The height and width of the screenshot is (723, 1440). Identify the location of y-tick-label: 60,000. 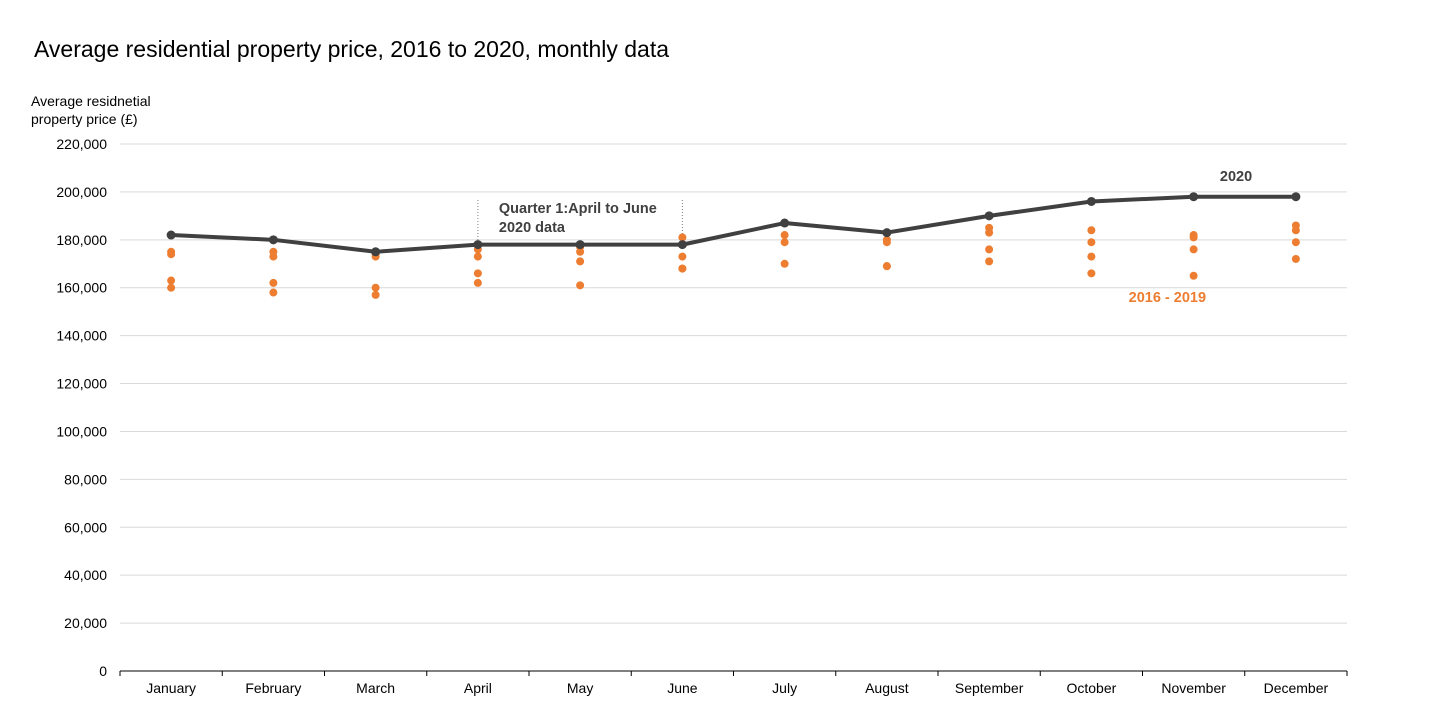
(85, 527).